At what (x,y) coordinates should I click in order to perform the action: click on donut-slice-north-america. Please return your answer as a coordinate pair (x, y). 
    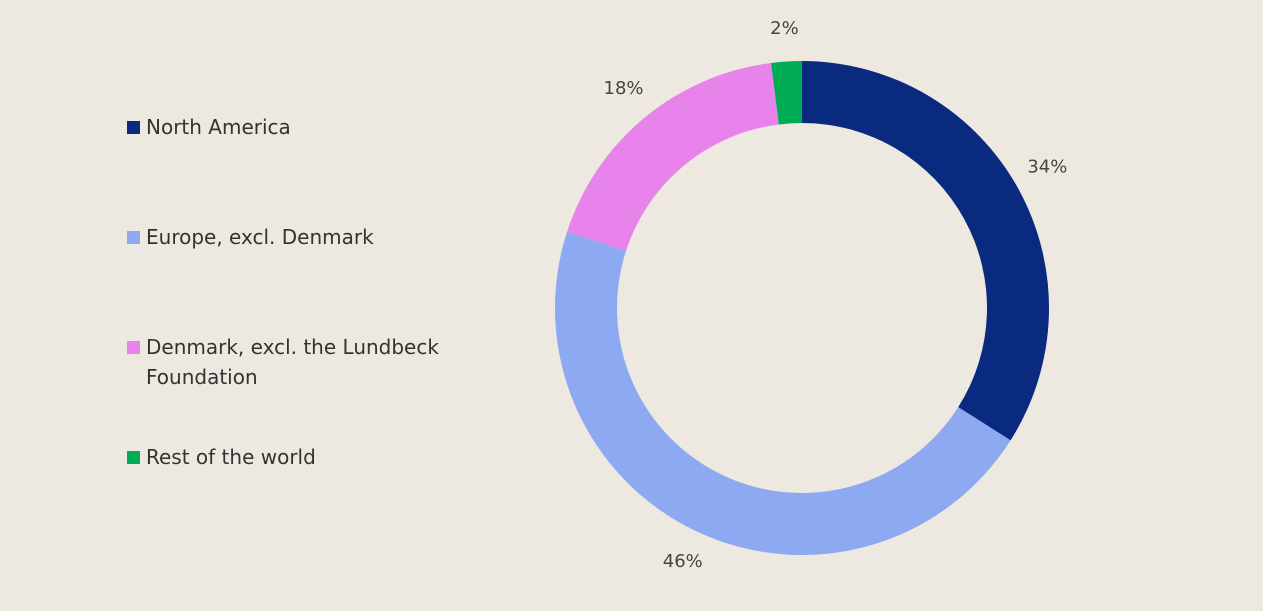
    Looking at the image, I should click on (925, 251).